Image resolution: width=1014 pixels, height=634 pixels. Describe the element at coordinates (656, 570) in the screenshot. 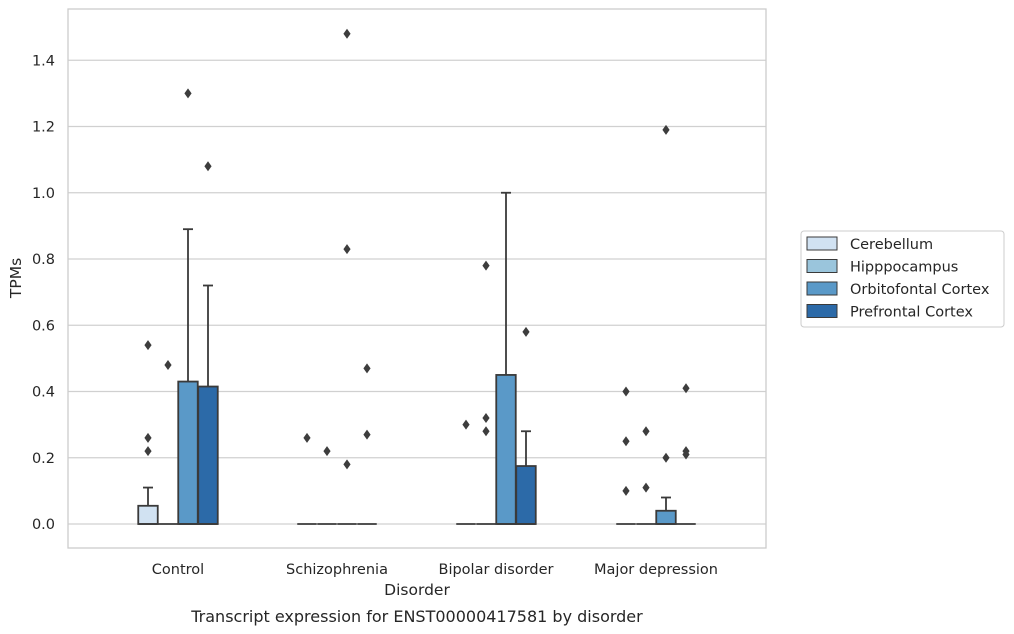

I see `x-tick-label: Major depression` at that location.